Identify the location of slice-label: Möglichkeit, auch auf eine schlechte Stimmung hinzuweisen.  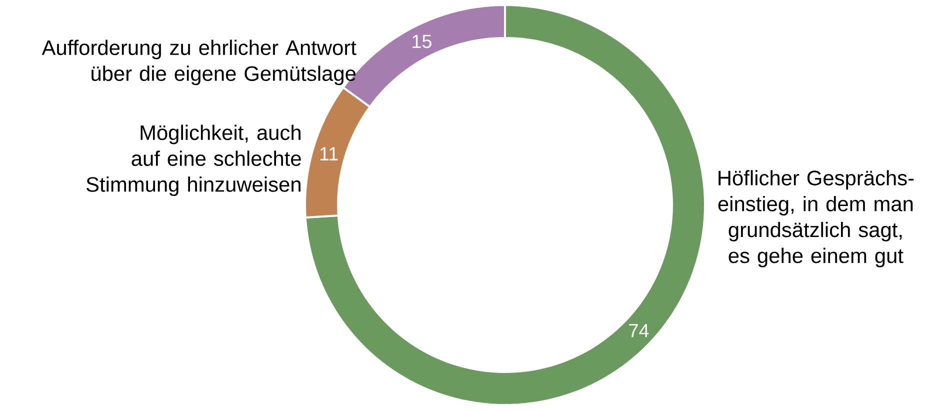
(193, 160).